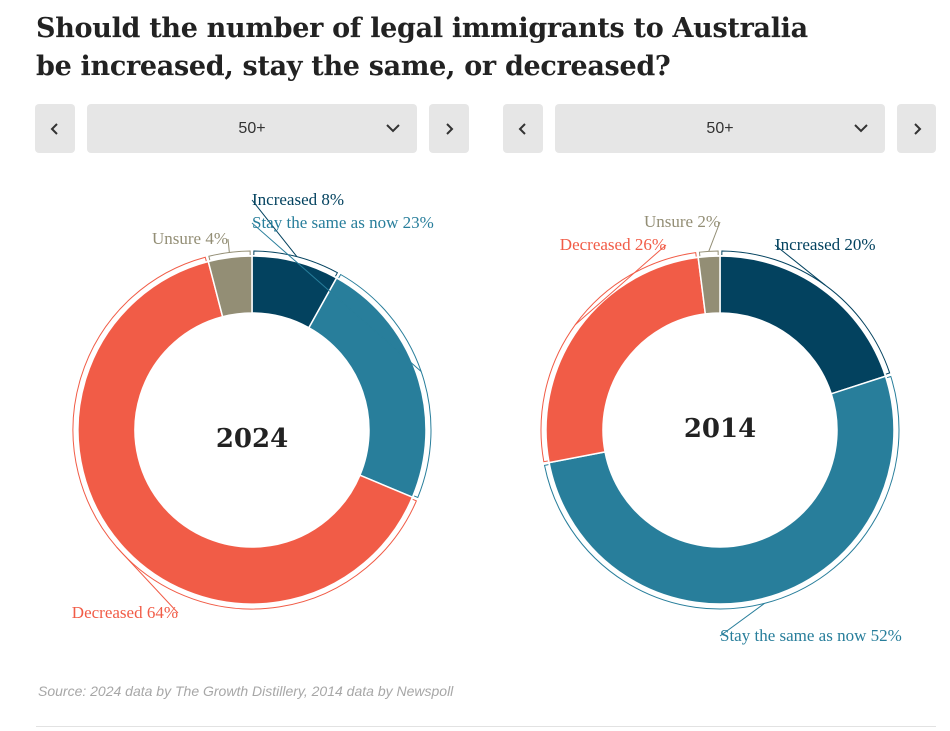 This screenshot has height=731, width=950. Describe the element at coordinates (147, 580) in the screenshot. I see `leader-decreased-2024` at that location.